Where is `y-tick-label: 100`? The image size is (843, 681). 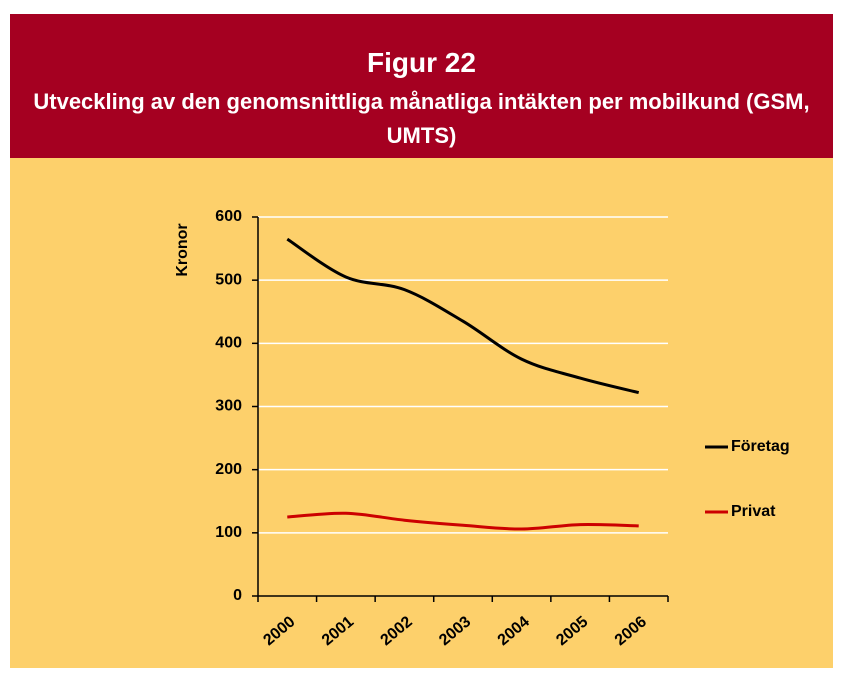 y-tick-label: 100 is located at coordinates (228, 532).